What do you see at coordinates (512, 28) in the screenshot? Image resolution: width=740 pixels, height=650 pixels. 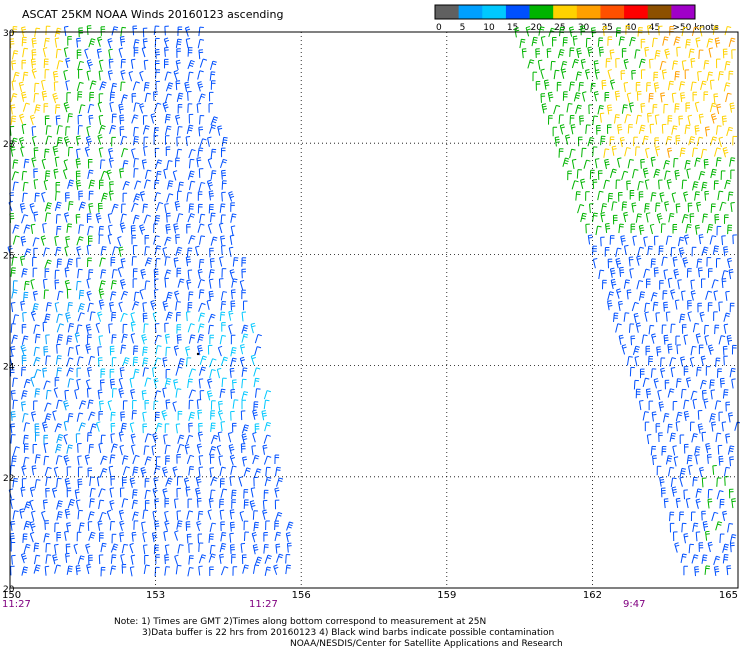 I see `legend-label: 15` at bounding box center [512, 28].